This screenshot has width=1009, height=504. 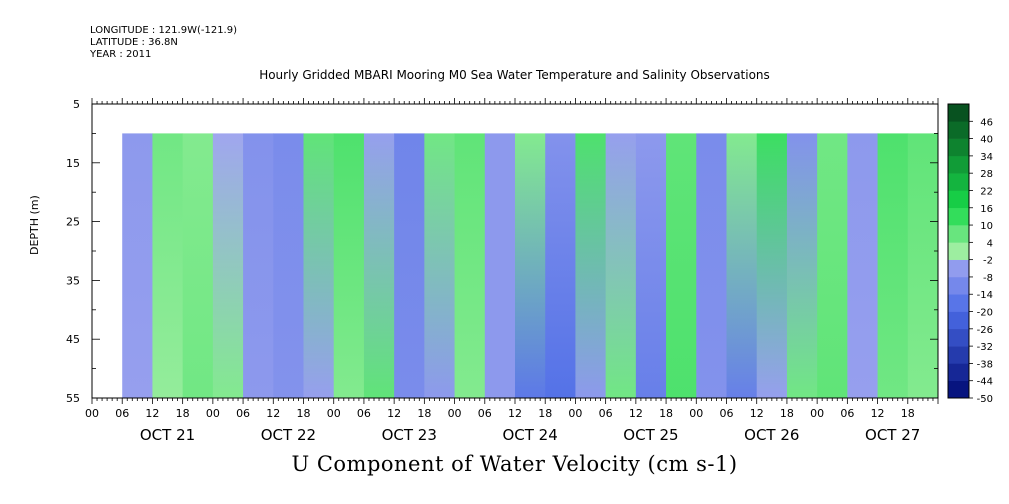 I want to click on y-tick-label: 15, so click(x=73, y=163).